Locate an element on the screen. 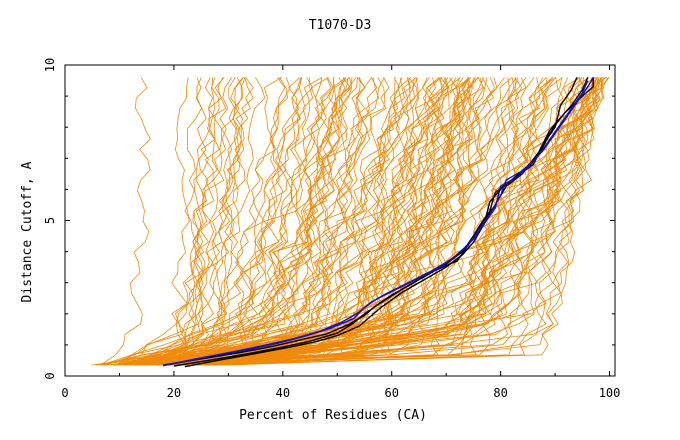  x-tick-label: 20 is located at coordinates (174, 393).